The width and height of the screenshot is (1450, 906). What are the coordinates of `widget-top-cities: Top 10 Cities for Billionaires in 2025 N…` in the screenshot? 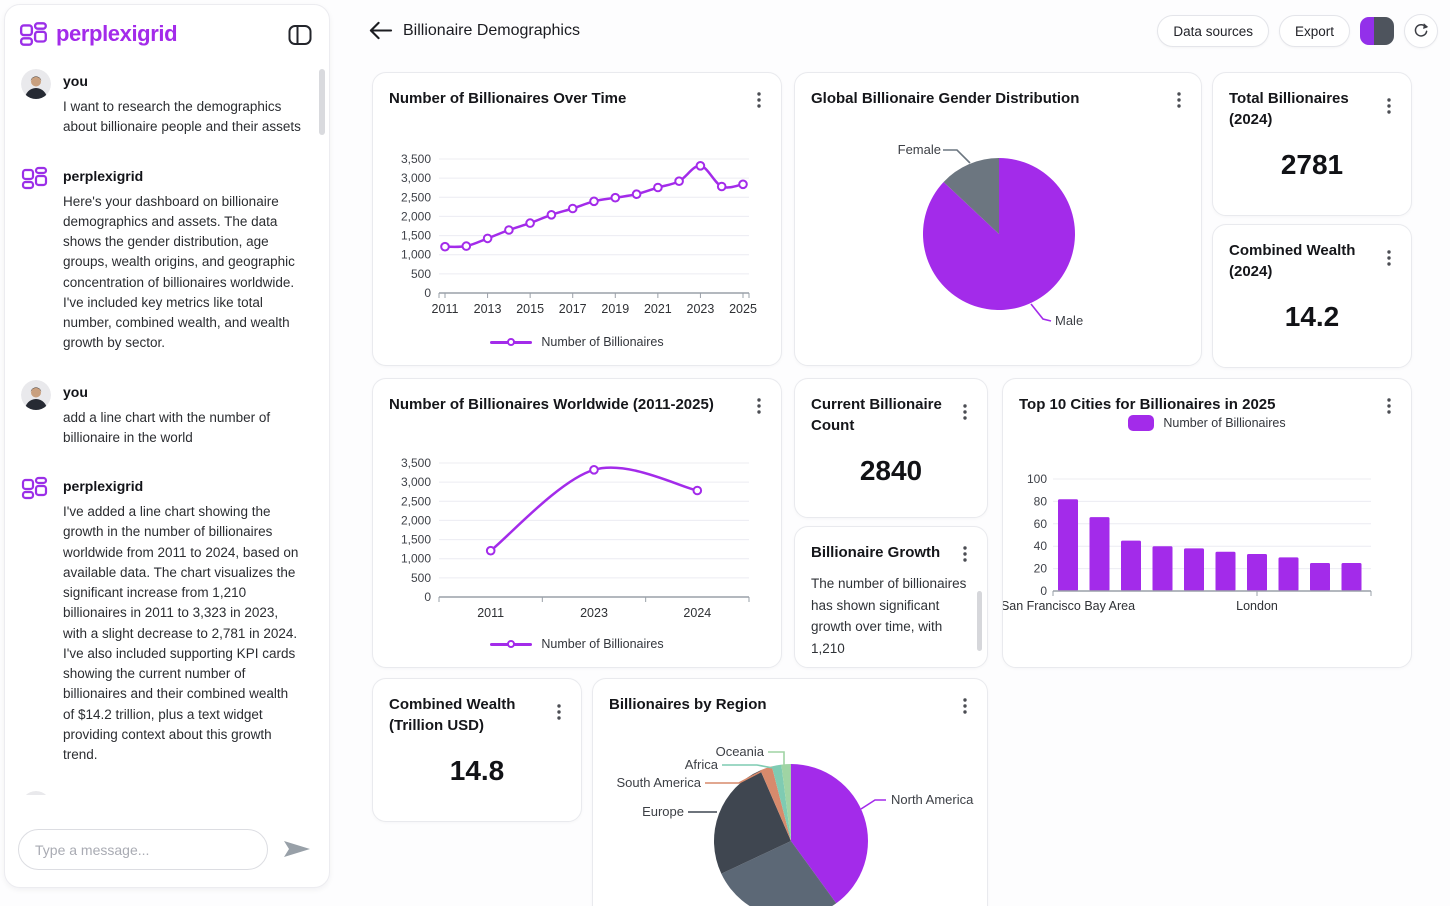 It's located at (1207, 523).